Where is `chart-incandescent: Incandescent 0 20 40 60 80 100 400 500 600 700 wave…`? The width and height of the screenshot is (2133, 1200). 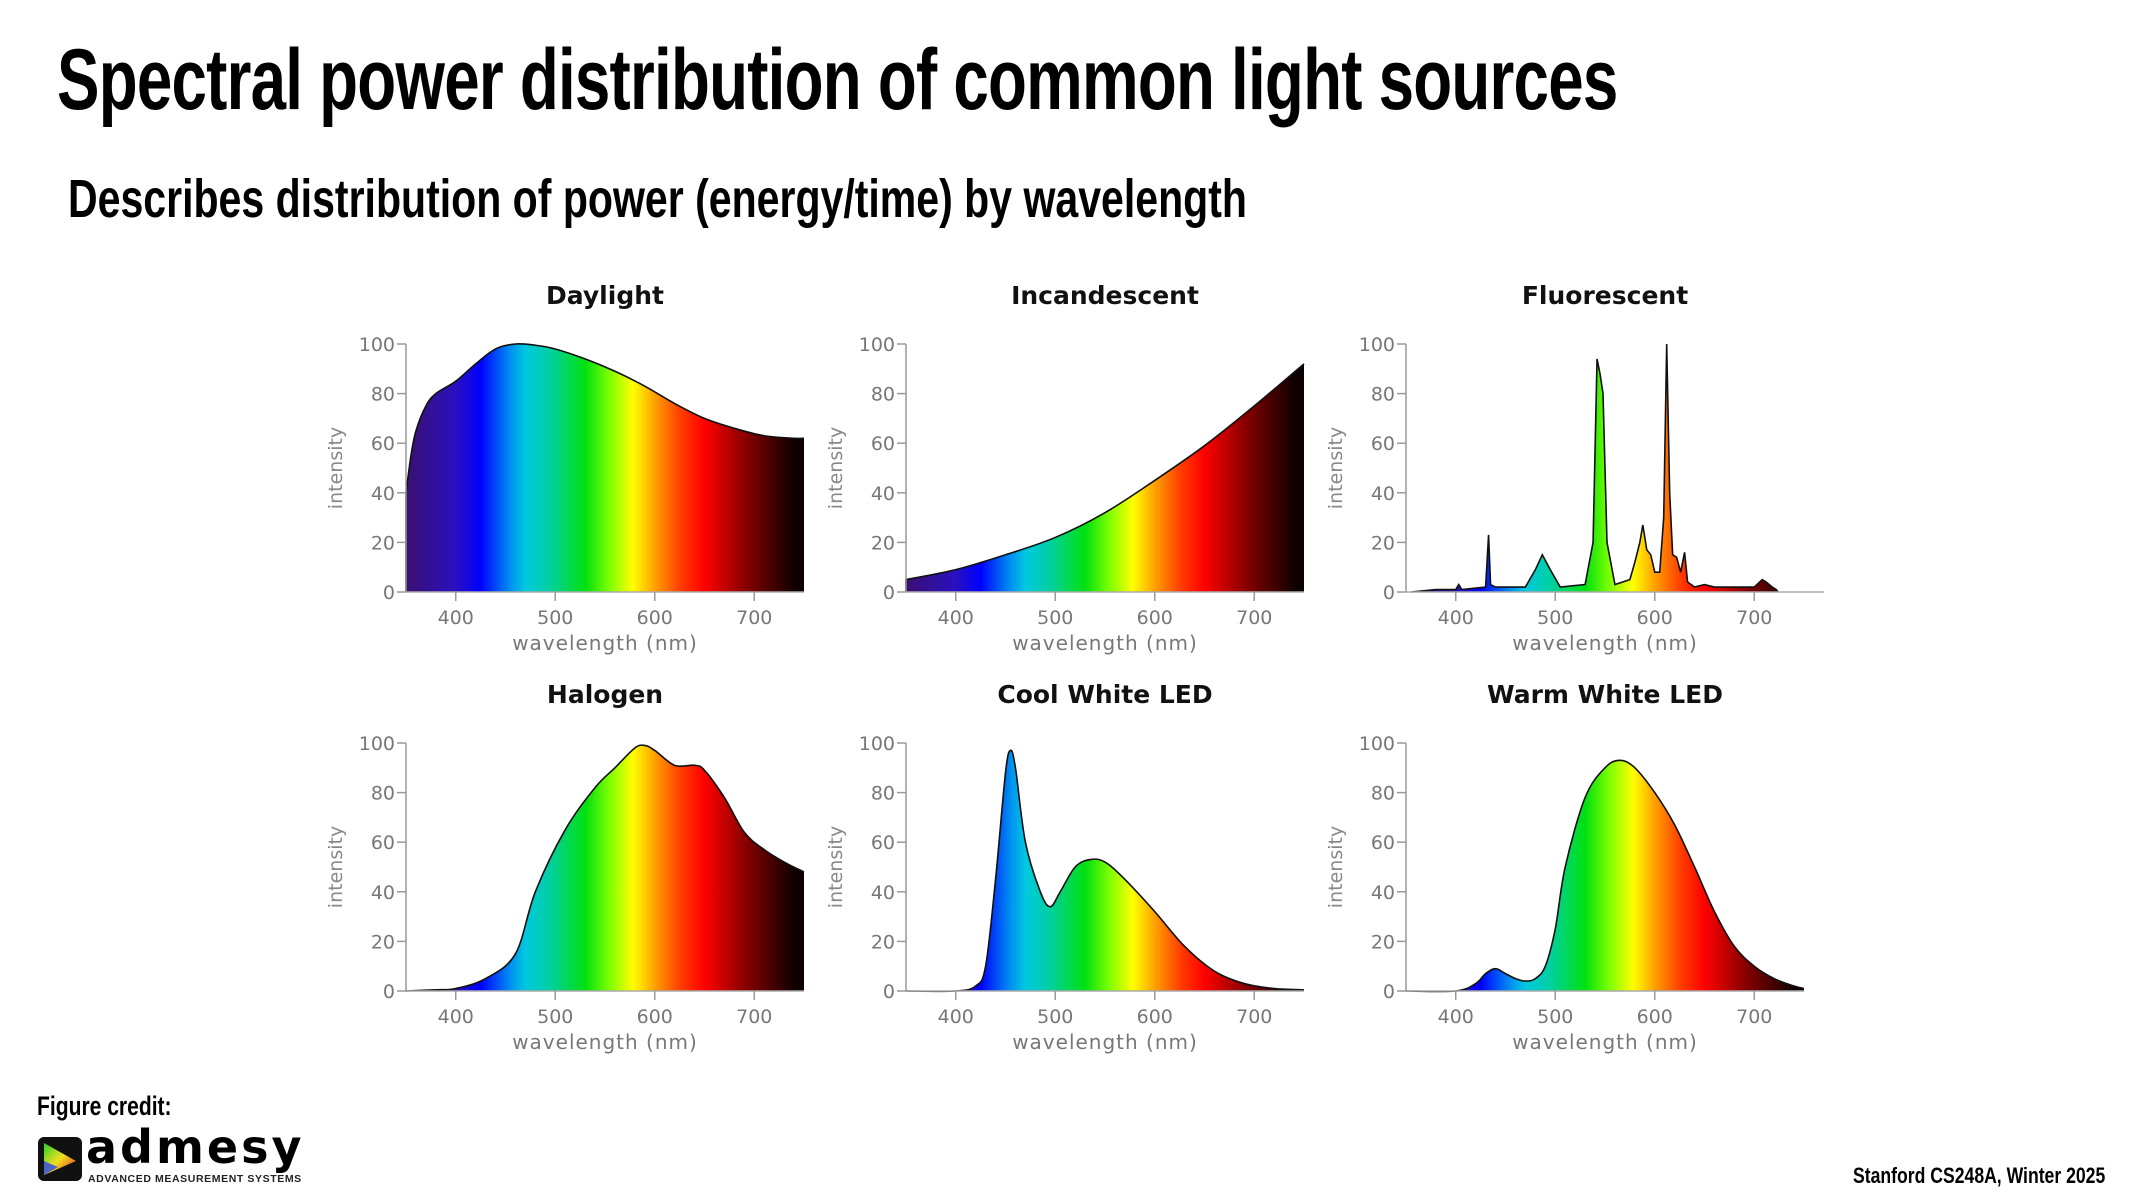
chart-incandescent: Incandescent 0 20 40 60 80 100 400 500 600 700 wave… is located at coordinates (1065, 468).